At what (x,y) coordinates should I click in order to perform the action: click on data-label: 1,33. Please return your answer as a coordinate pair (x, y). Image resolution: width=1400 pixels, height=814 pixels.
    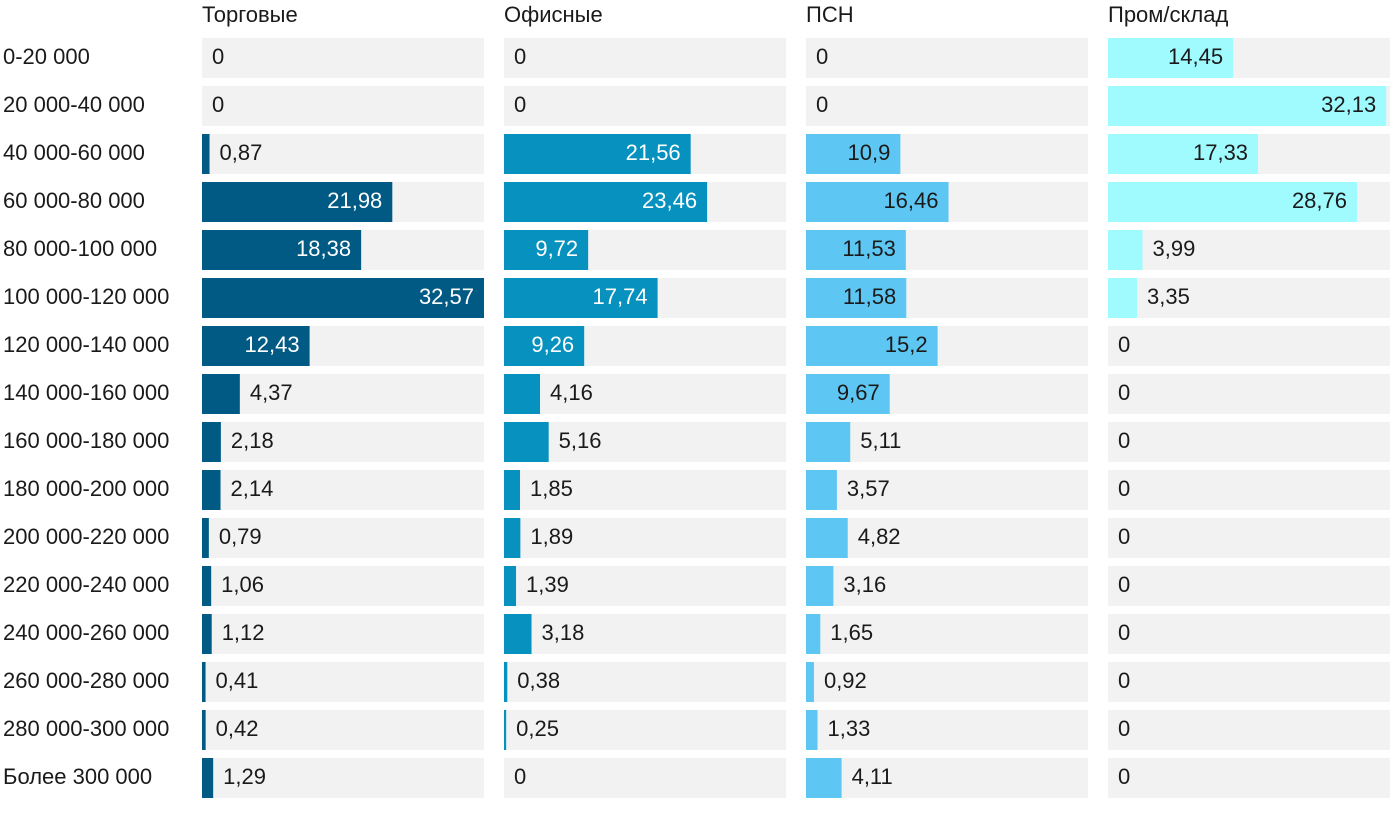
    Looking at the image, I should click on (849, 728).